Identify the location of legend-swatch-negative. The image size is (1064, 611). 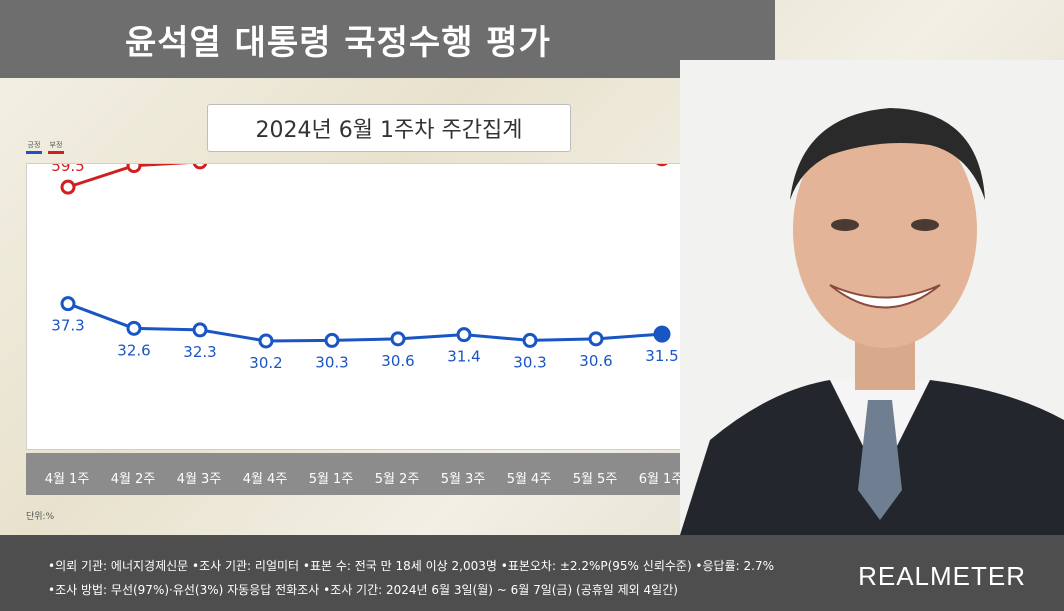
(56, 152).